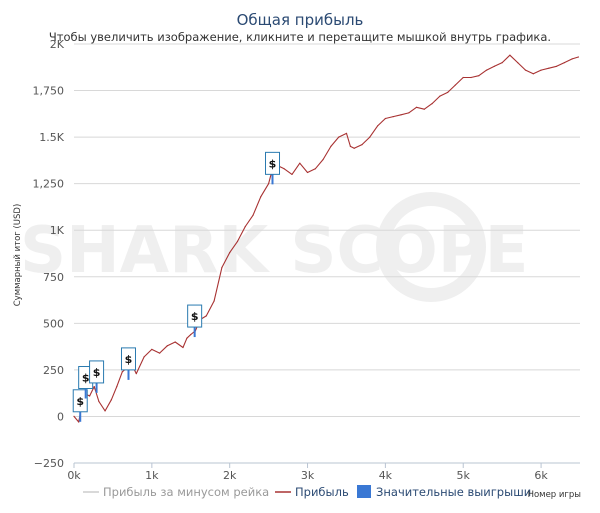 The width and height of the screenshot is (600, 513). Describe the element at coordinates (274, 251) in the screenshot. I see `watermark-text: SHARK SCOPE` at that location.